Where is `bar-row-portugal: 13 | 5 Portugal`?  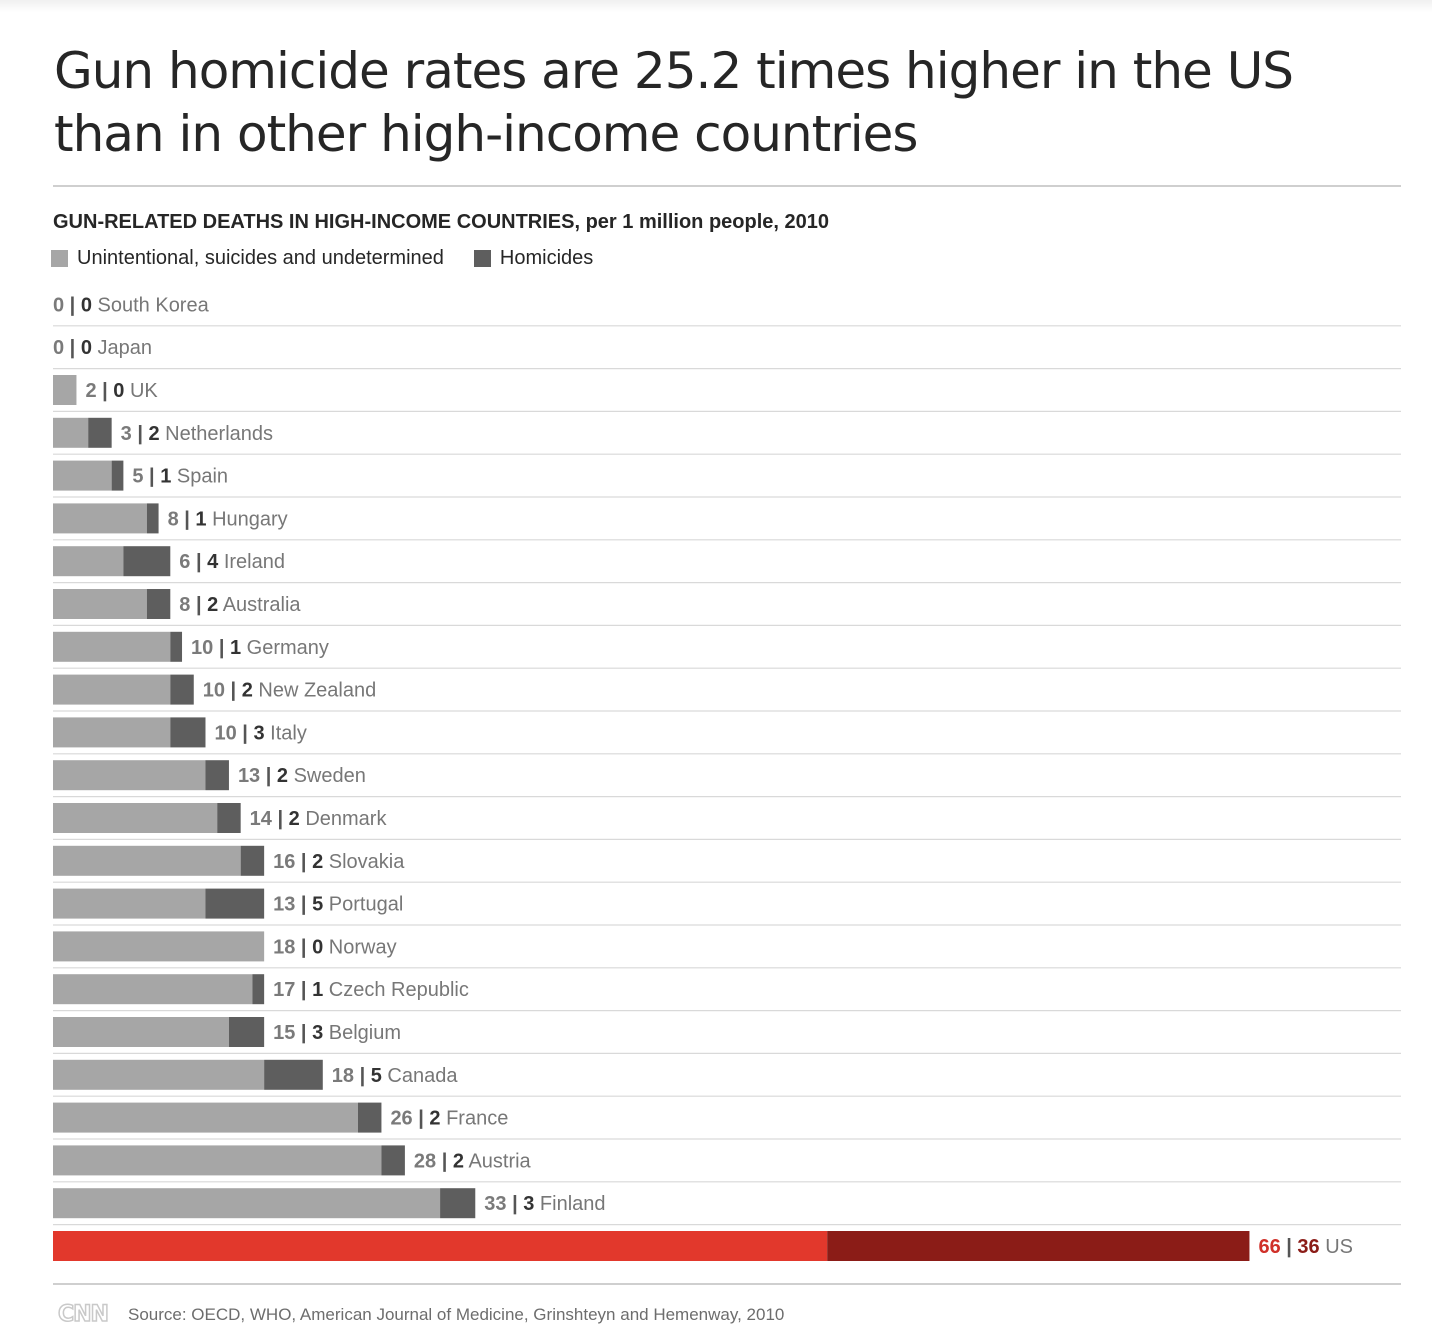
bar-row-portugal: 13 | 5 Portugal is located at coordinates (727, 907).